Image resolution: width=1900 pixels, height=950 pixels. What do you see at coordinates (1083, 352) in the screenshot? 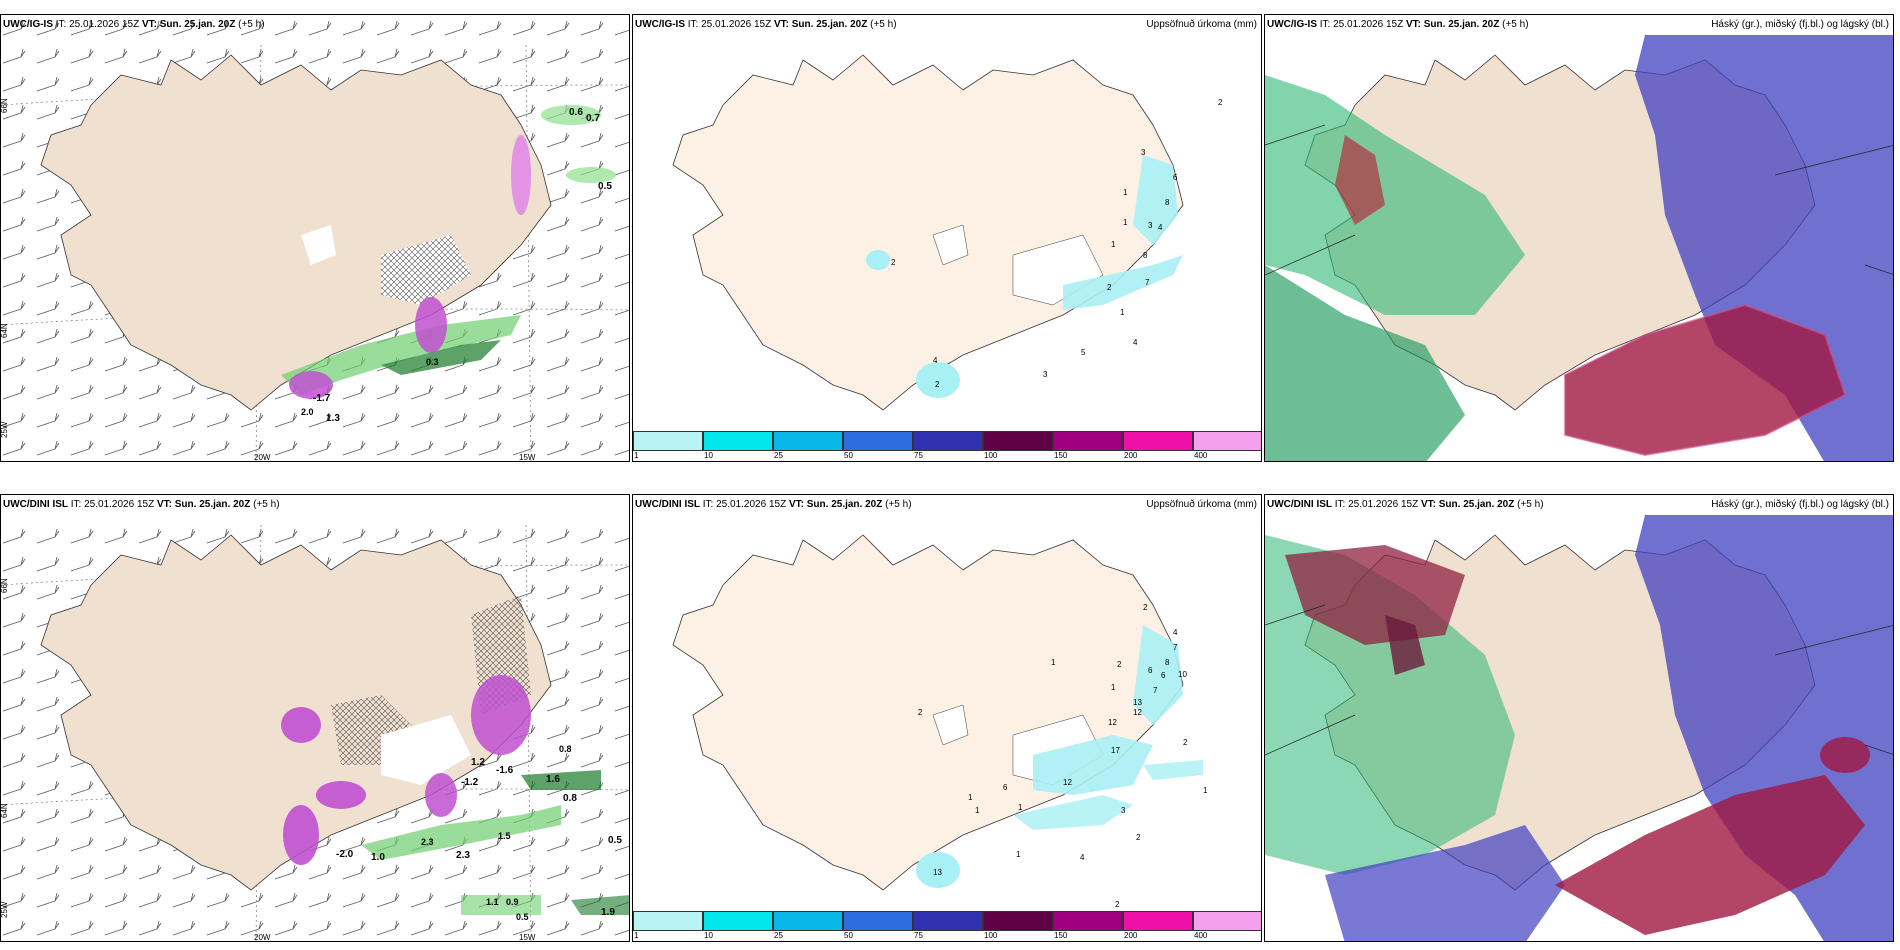
I see `precip-value: 5` at bounding box center [1083, 352].